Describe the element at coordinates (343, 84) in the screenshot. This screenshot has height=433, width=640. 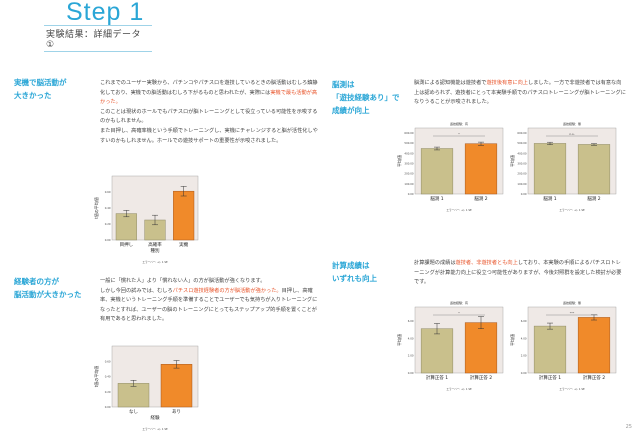
I see `heading-line: 脳測は` at that location.